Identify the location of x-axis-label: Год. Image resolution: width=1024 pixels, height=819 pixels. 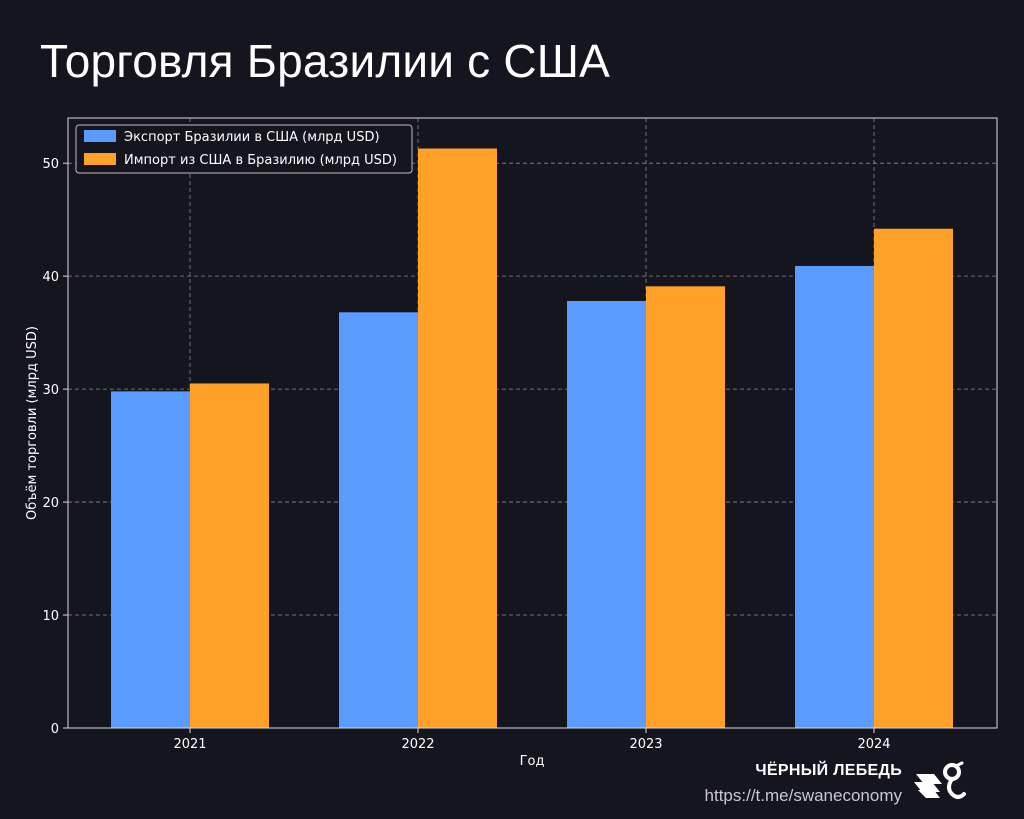
(532, 761).